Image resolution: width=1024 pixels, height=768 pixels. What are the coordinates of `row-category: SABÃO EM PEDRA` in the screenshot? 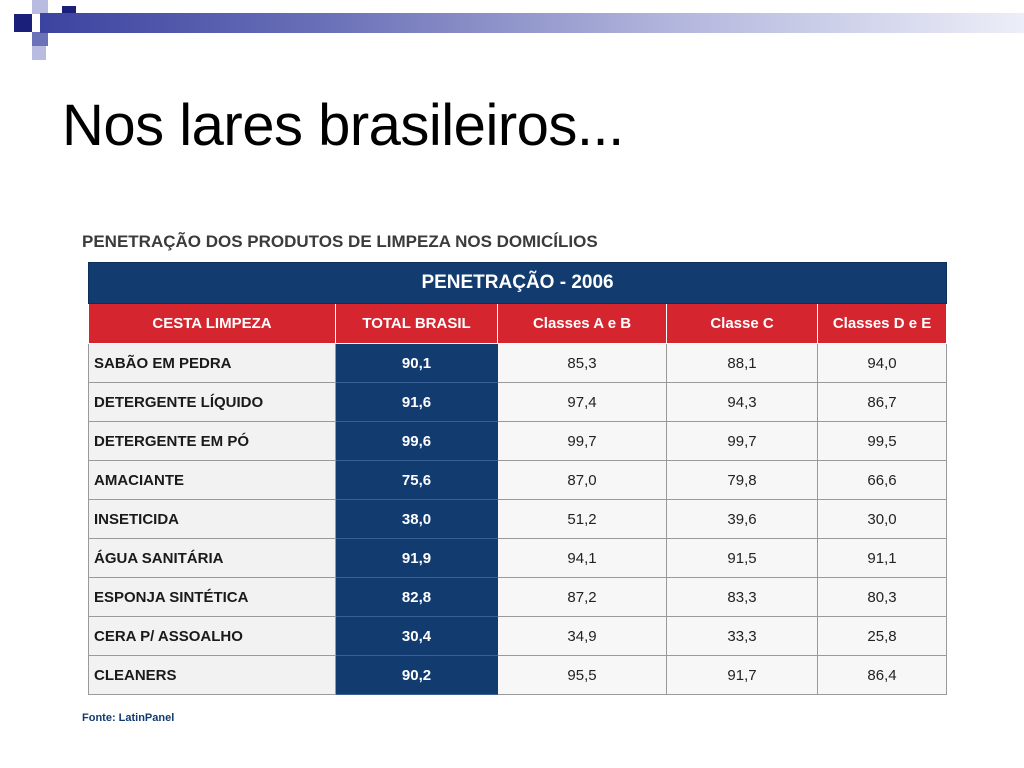 It's located at (212, 363).